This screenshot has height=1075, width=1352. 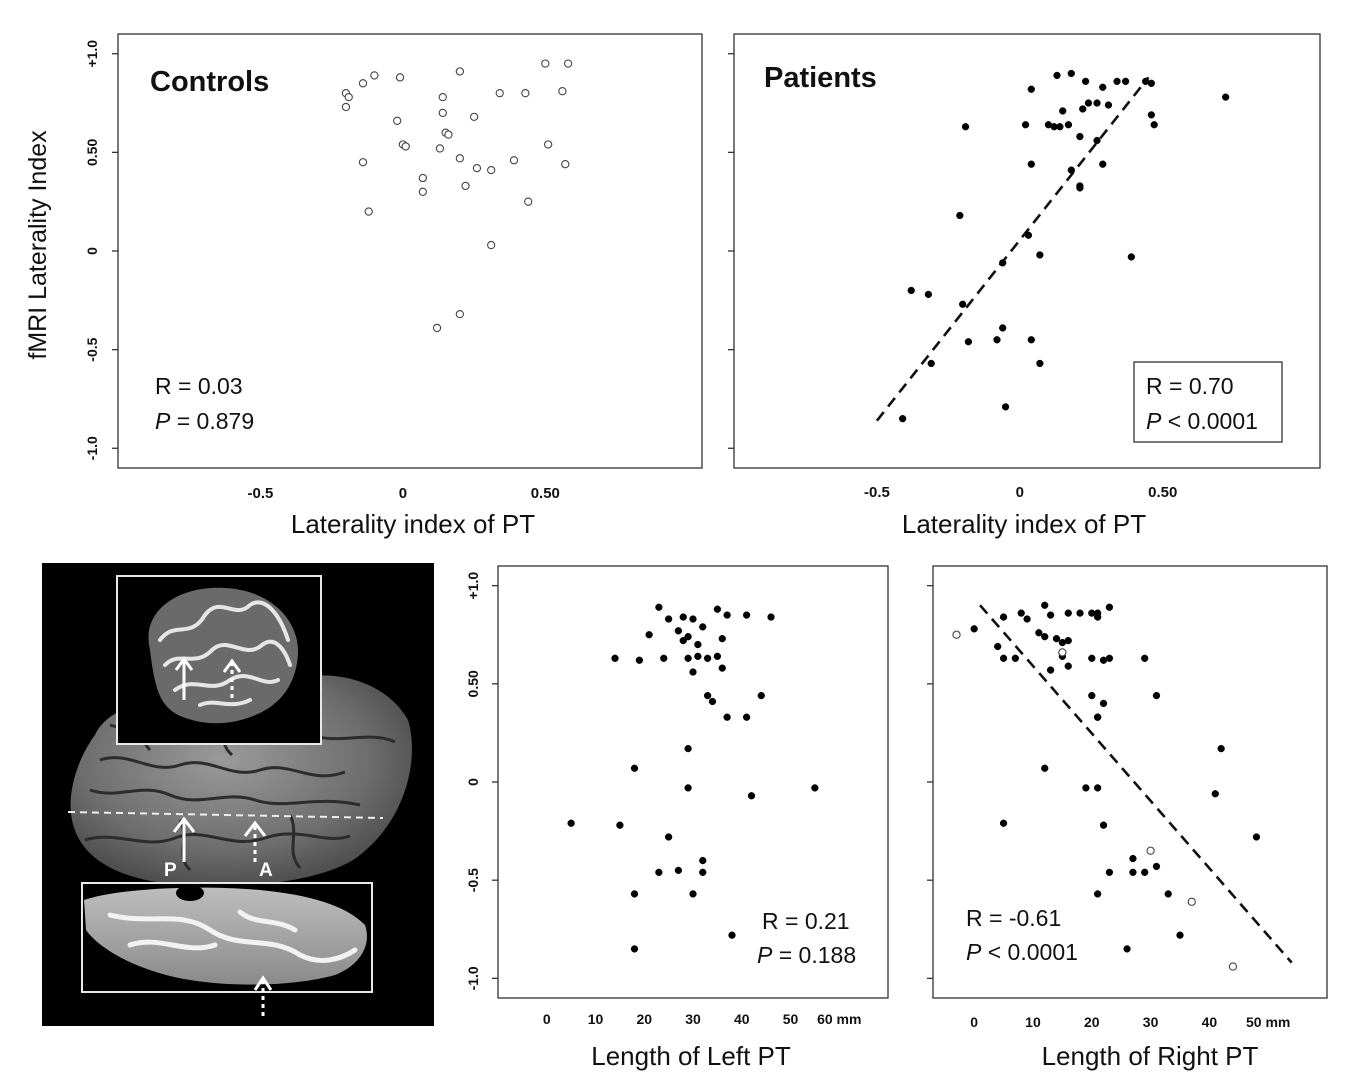 I want to click on y-tick-label: 0, so click(x=92, y=251).